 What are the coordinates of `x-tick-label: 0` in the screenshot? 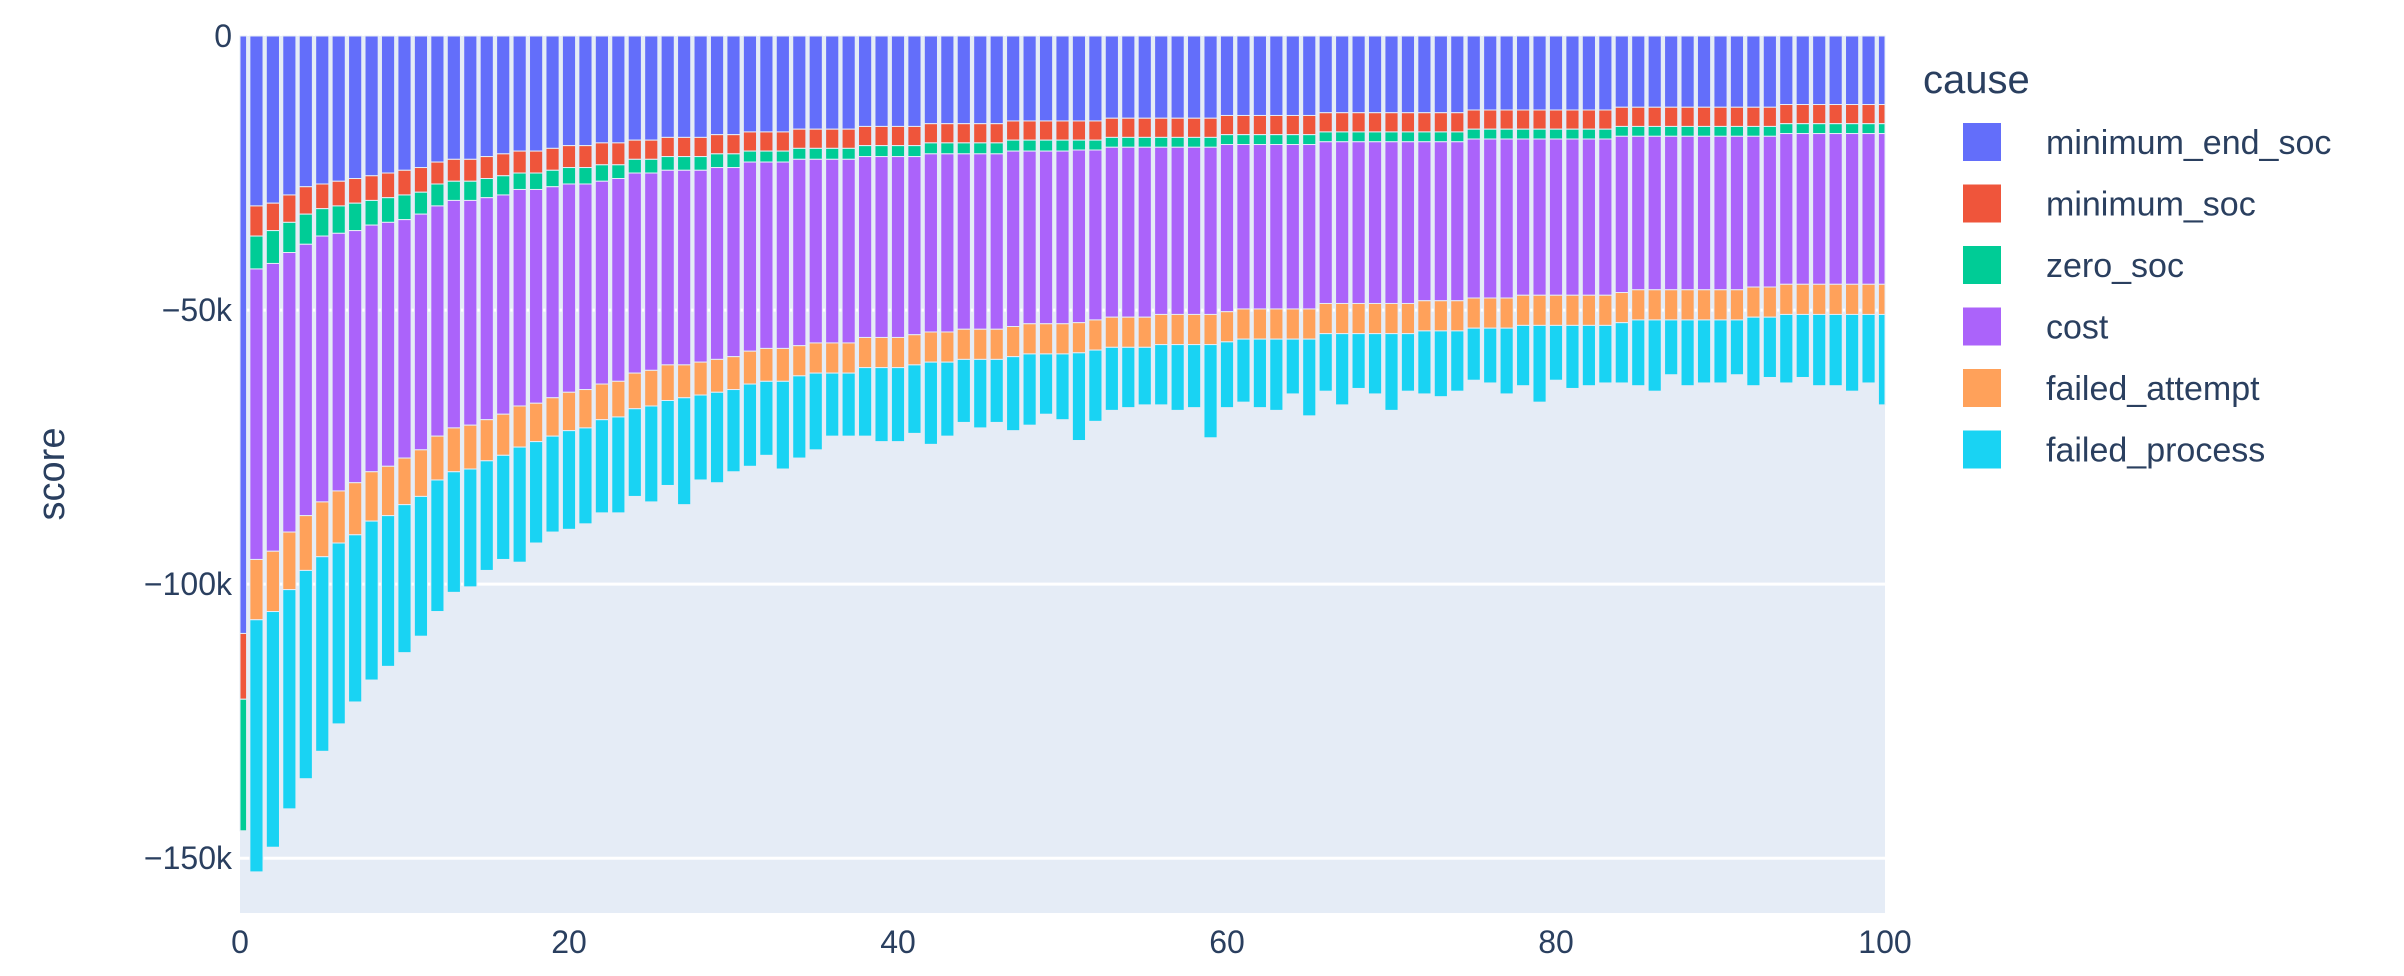 It's located at (240, 942).